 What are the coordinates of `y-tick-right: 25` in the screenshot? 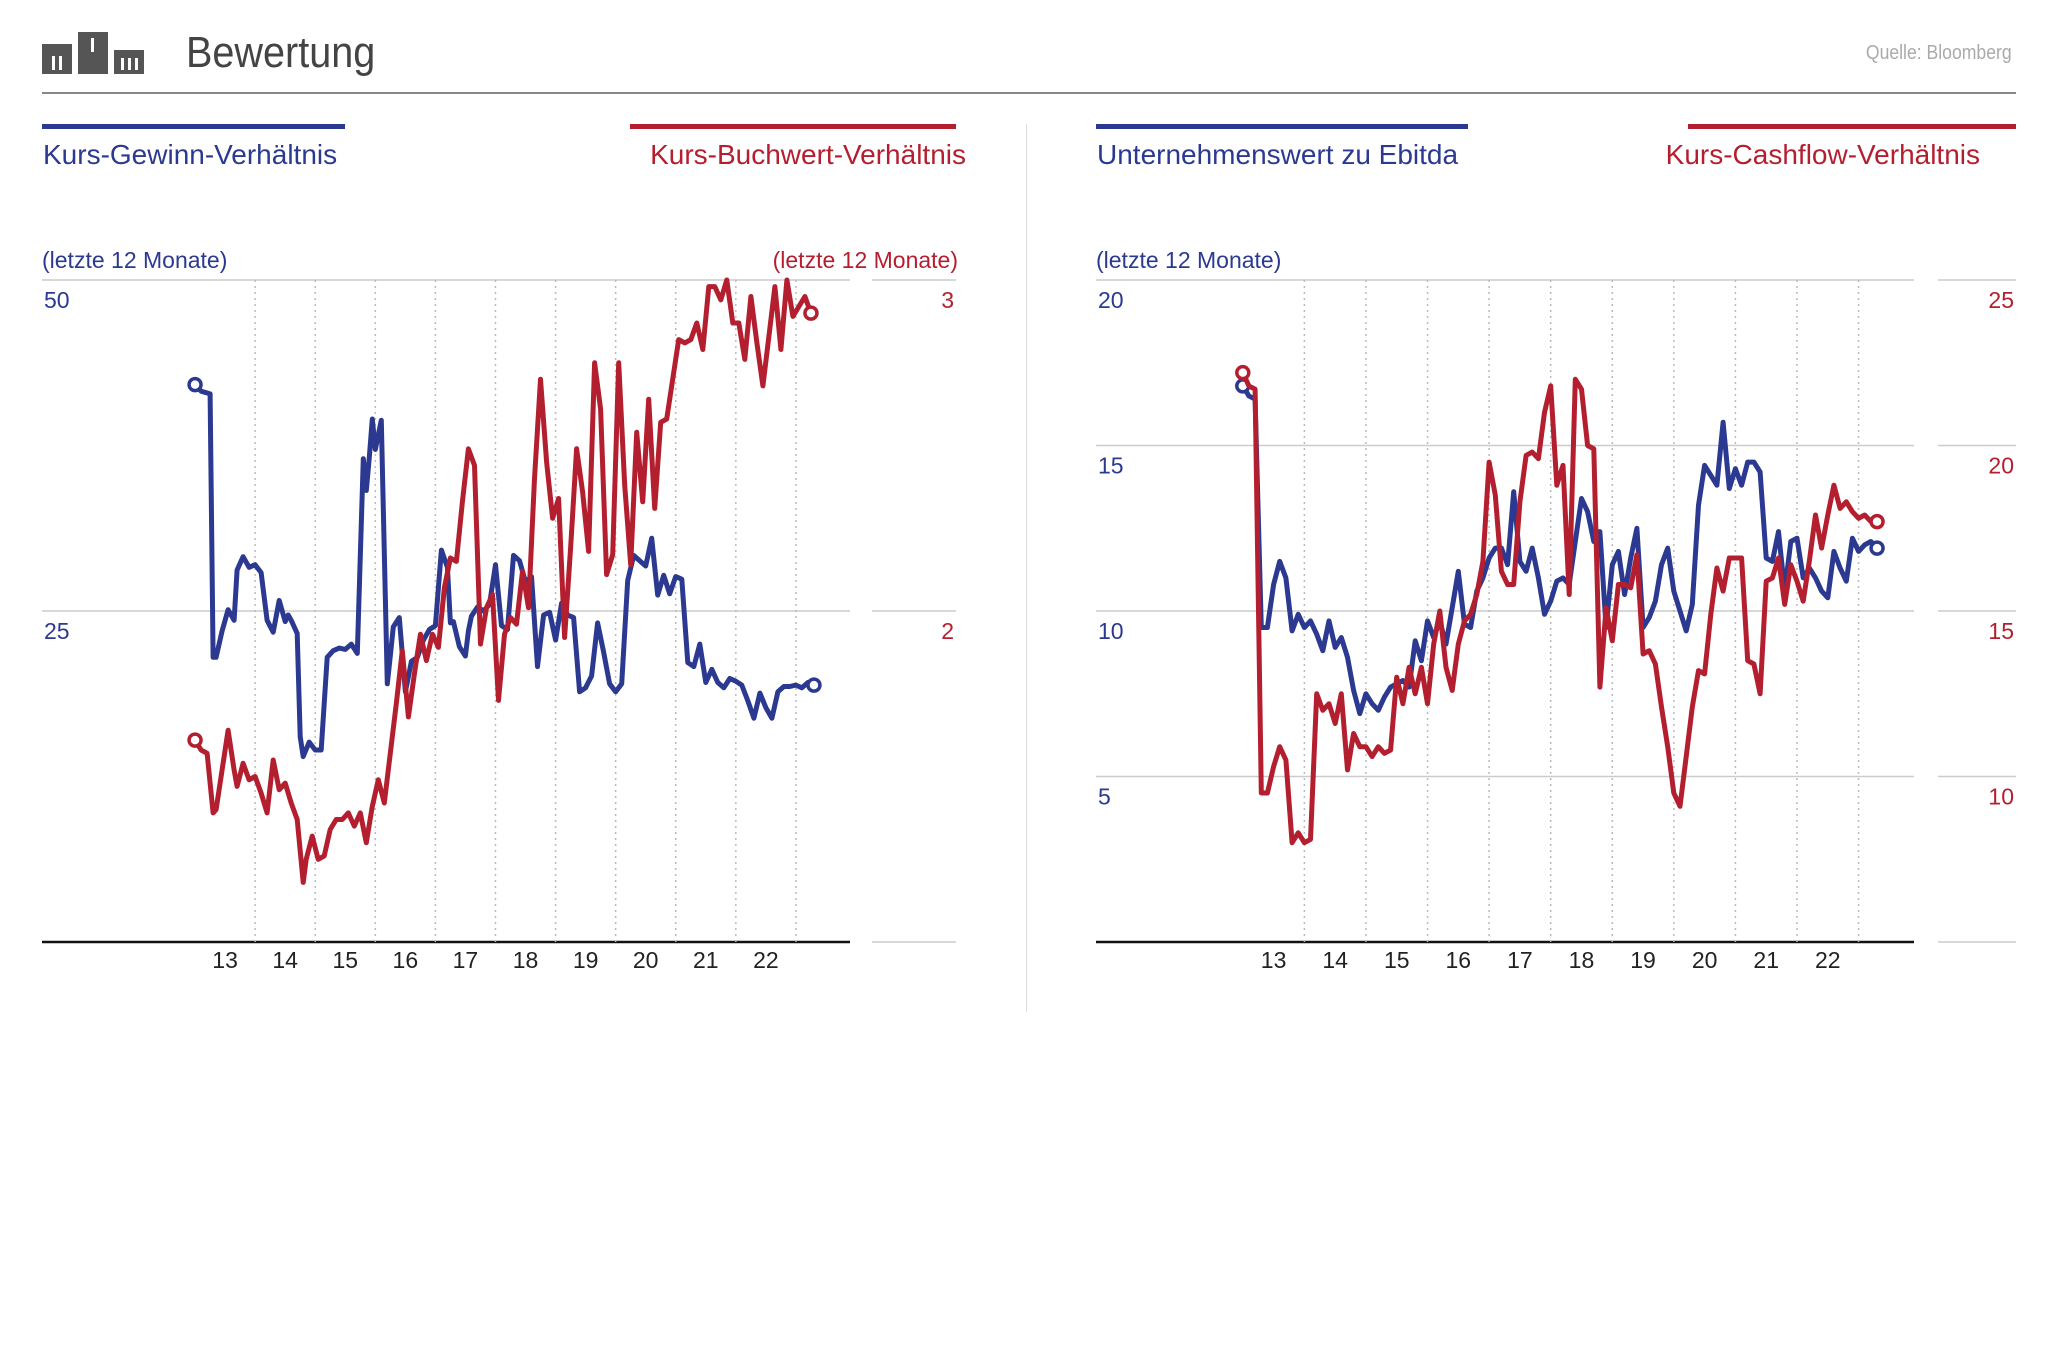 It's located at (2001, 300).